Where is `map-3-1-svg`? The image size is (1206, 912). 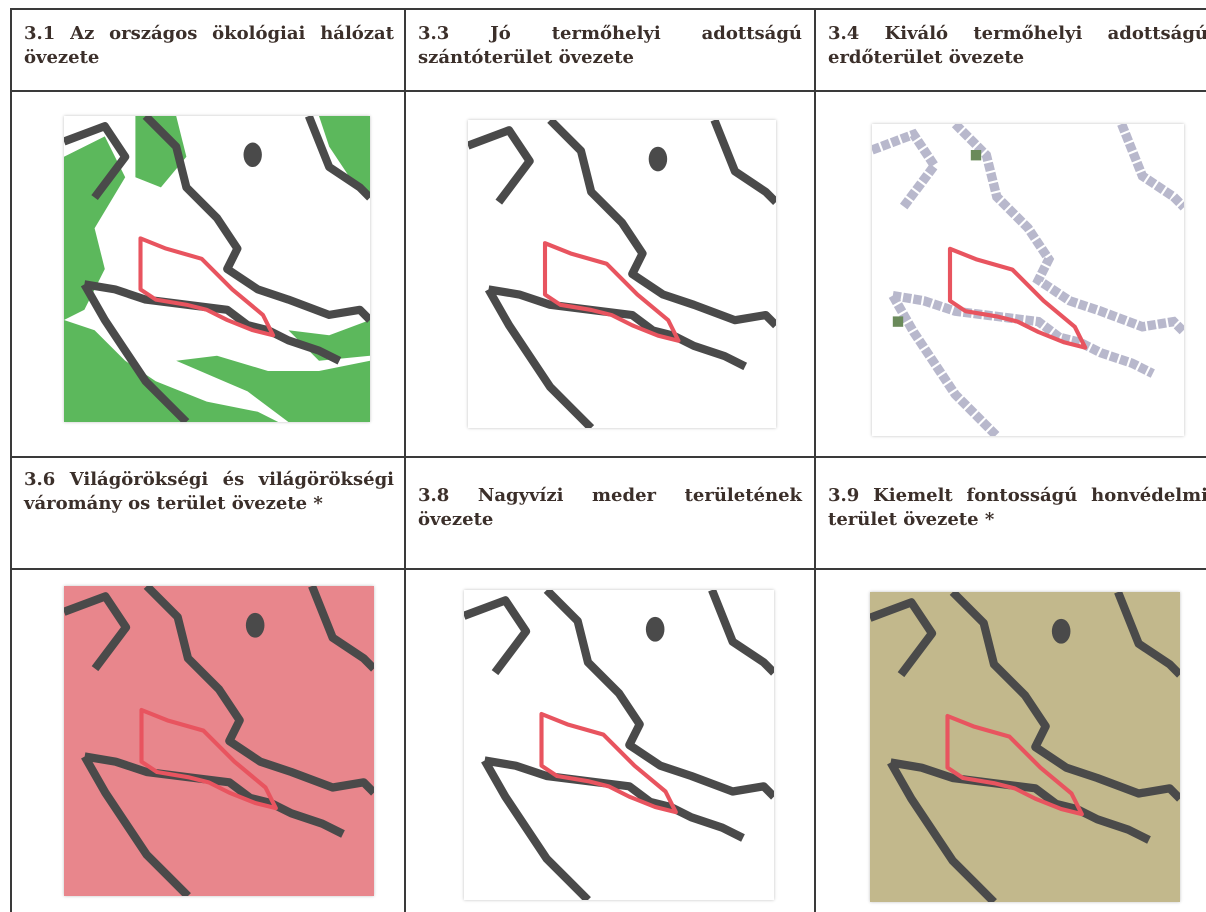 map-3-1-svg is located at coordinates (217, 269).